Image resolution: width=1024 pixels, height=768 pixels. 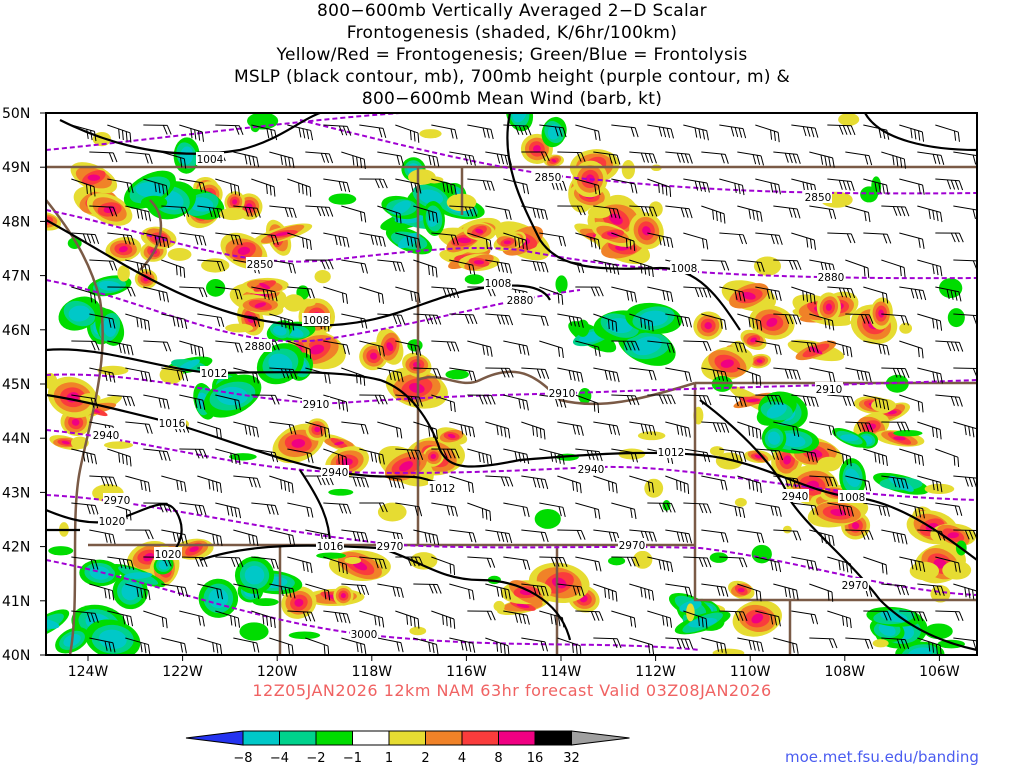 I want to click on colorbar-swatch, so click(x=334, y=738).